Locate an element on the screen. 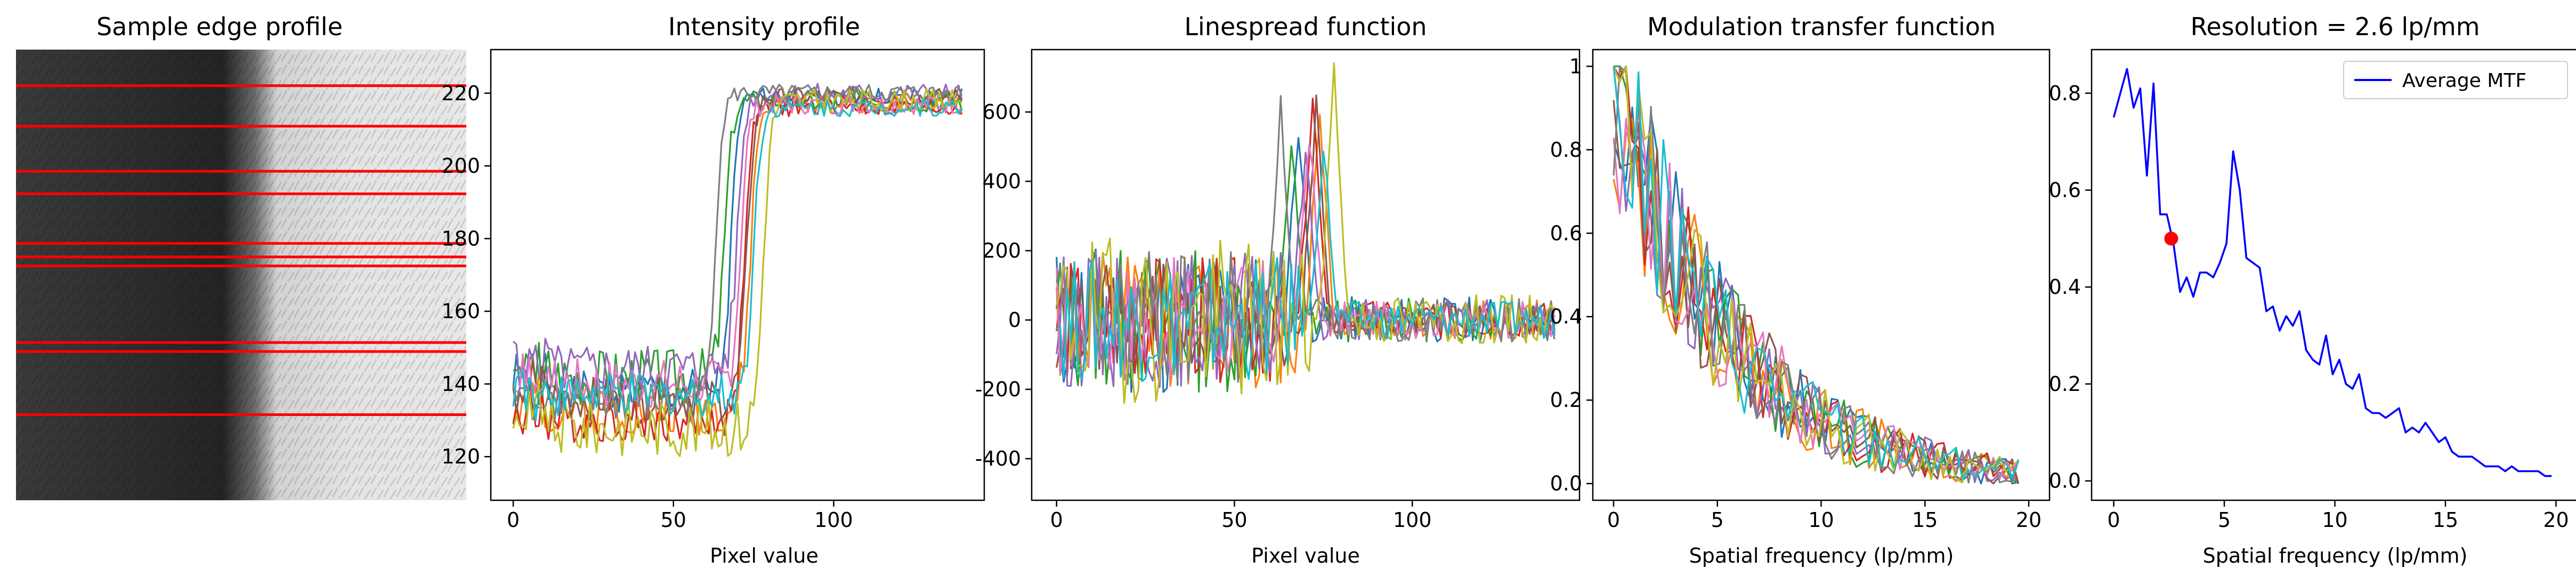  average-mtf-line is located at coordinates (2332, 272).